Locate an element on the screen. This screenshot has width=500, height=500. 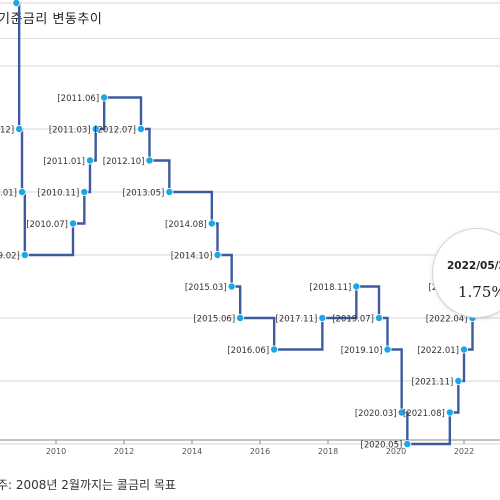
chart-title: 기준금리 변동추이 is located at coordinates (51, 19).